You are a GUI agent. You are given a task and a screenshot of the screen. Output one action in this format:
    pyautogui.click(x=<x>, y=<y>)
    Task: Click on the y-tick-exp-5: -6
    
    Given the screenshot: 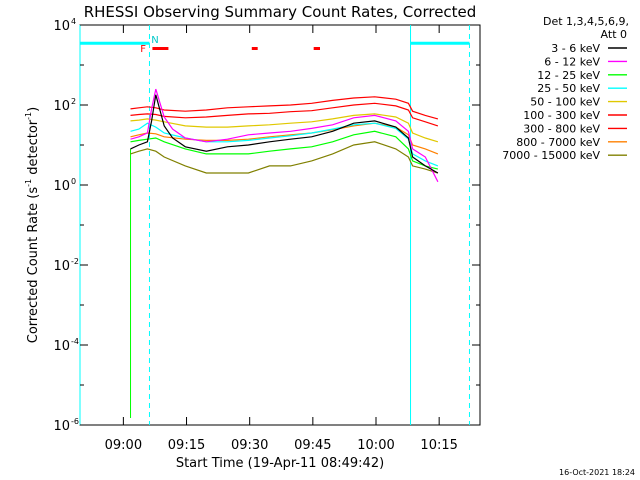 What is the action you would take?
    pyautogui.click(x=75, y=421)
    